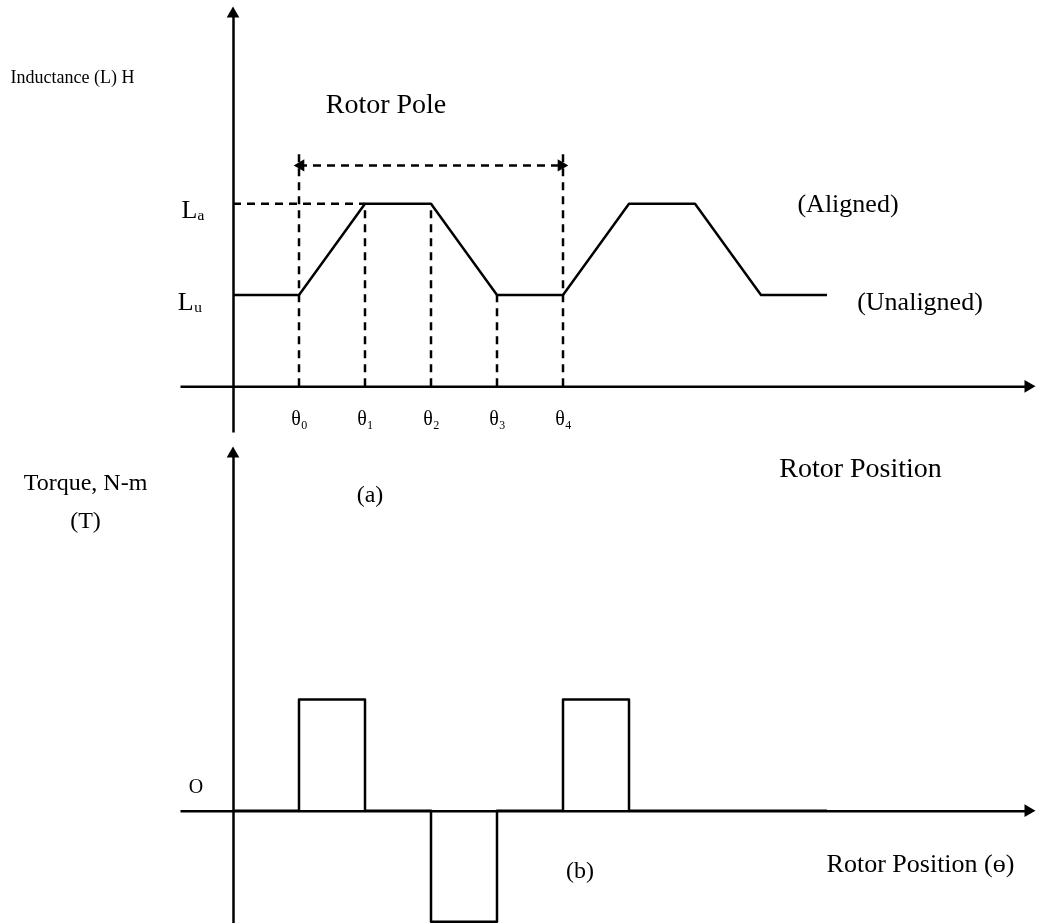  Describe the element at coordinates (848, 203) in the screenshot. I see `annotation: (Aligned)` at that location.